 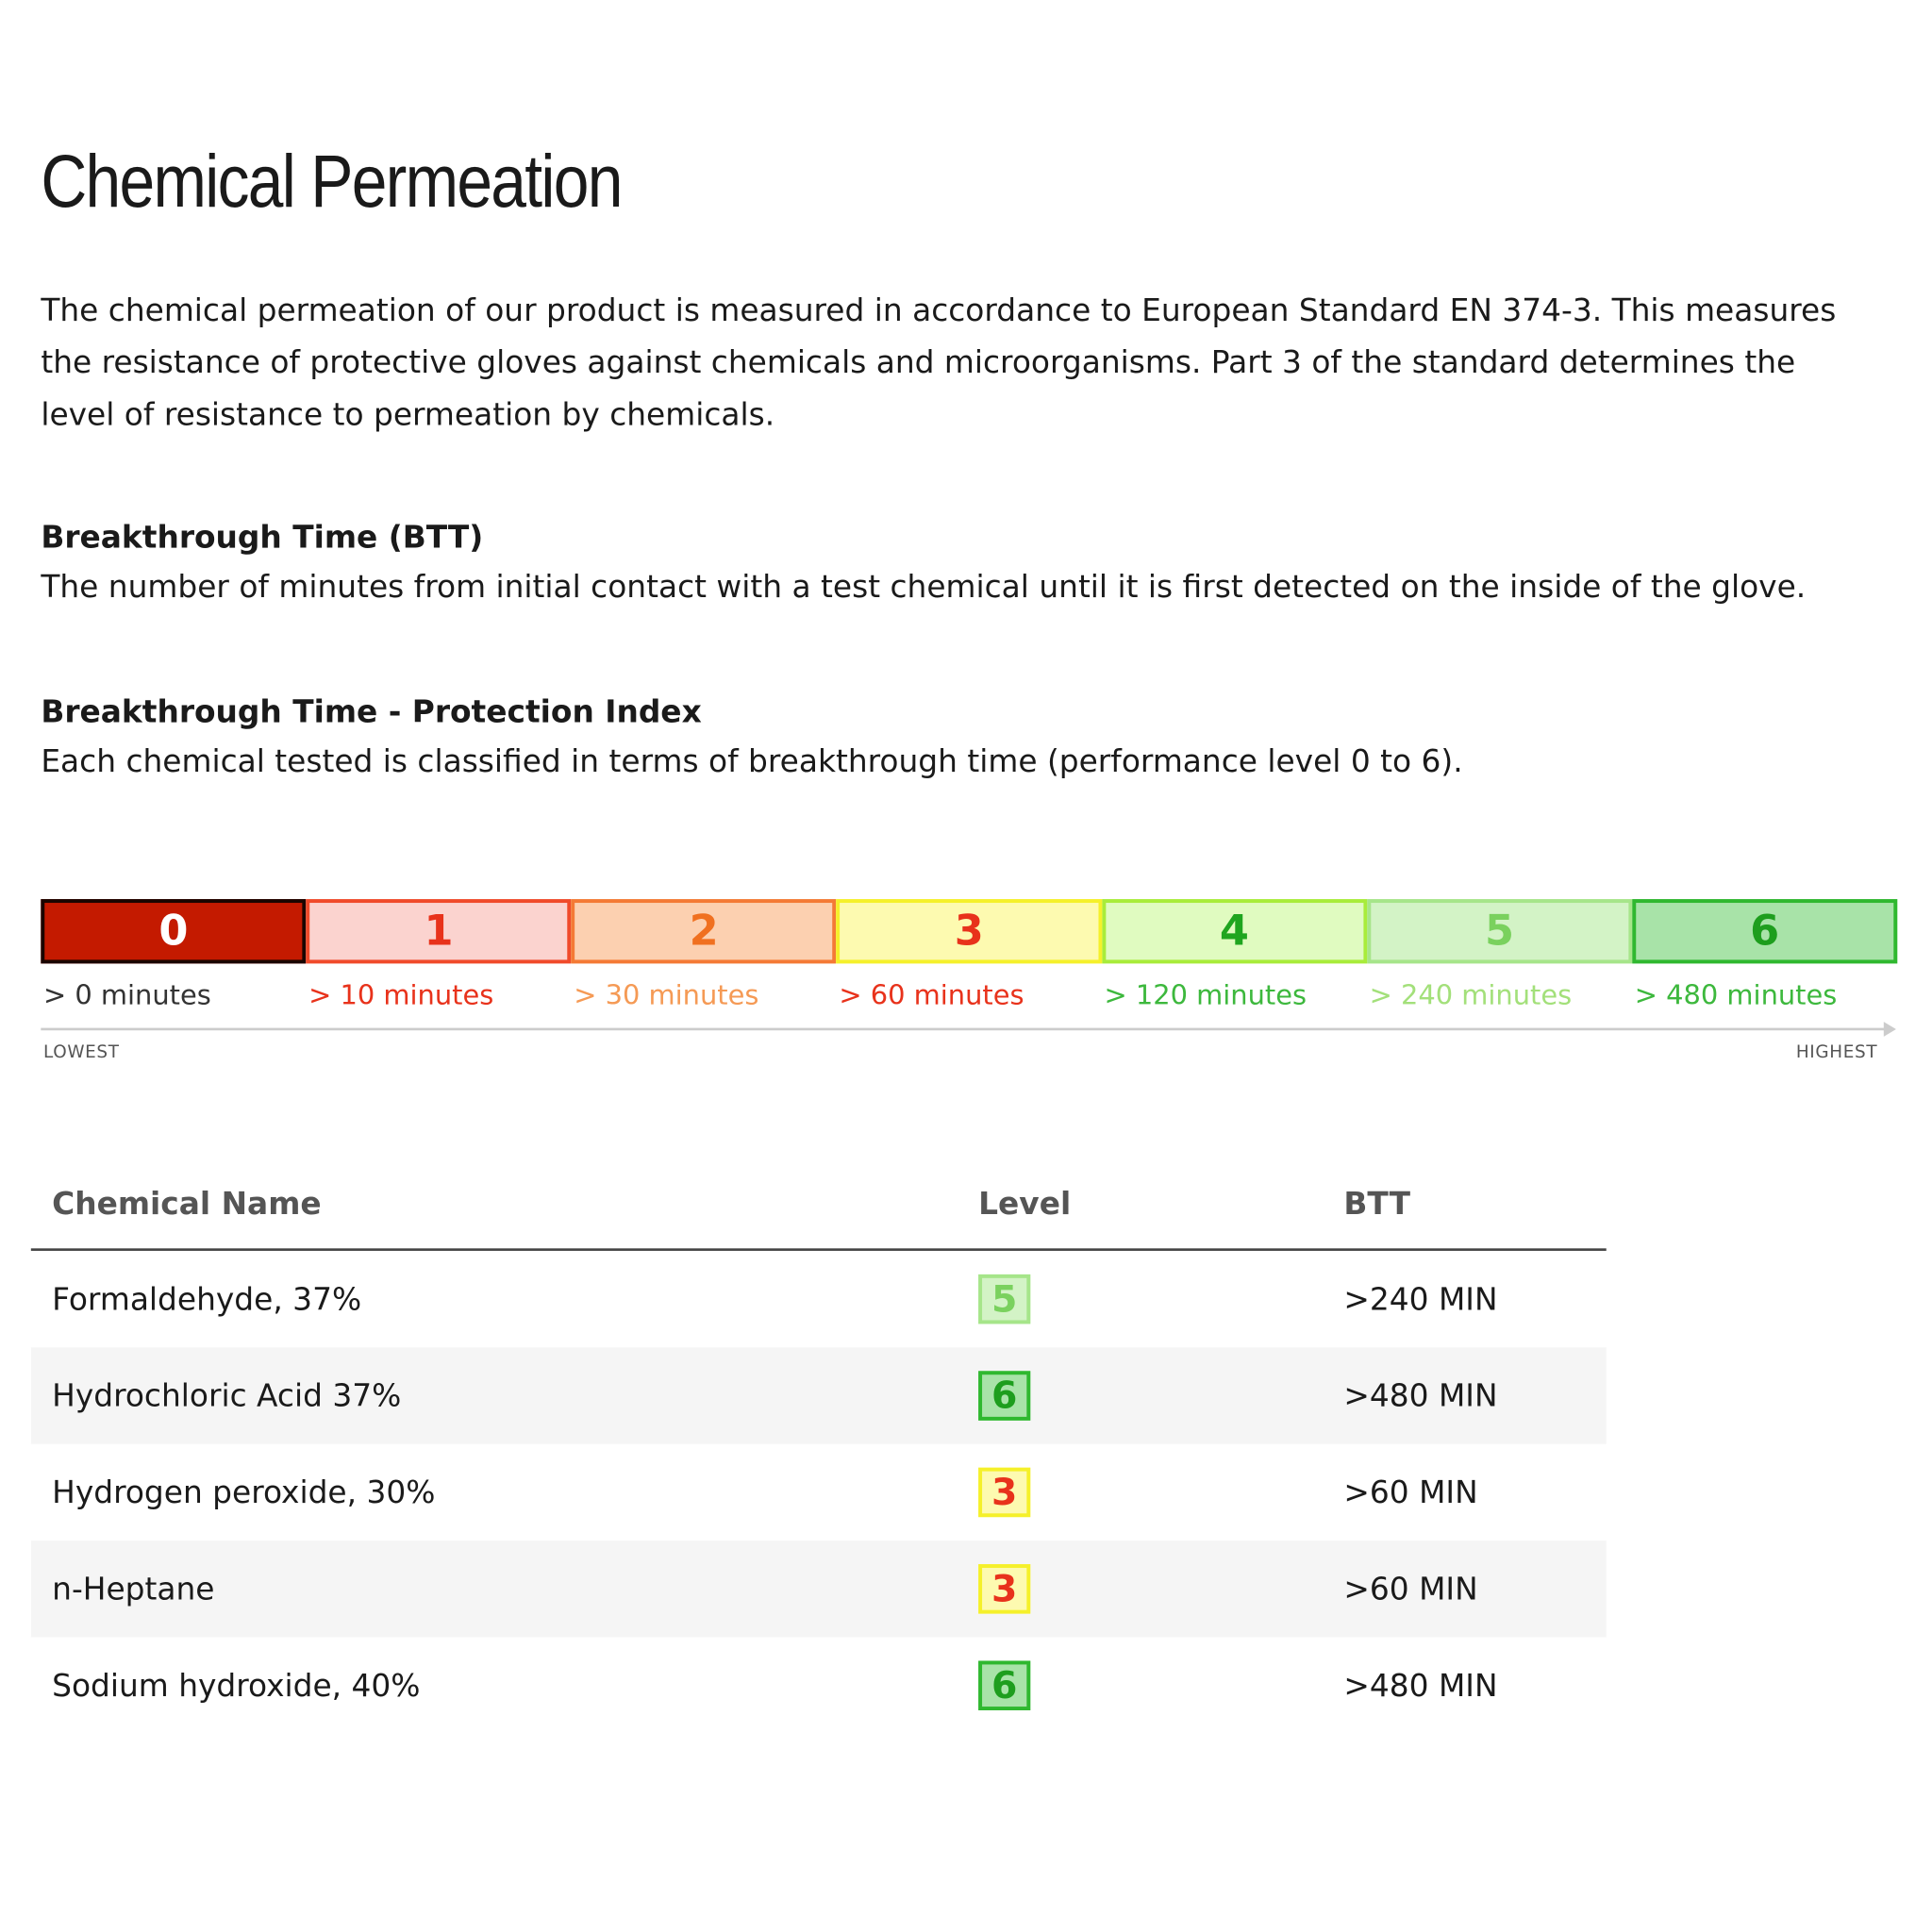 What do you see at coordinates (1736, 996) in the screenshot?
I see `level-time: > 480 minutes` at bounding box center [1736, 996].